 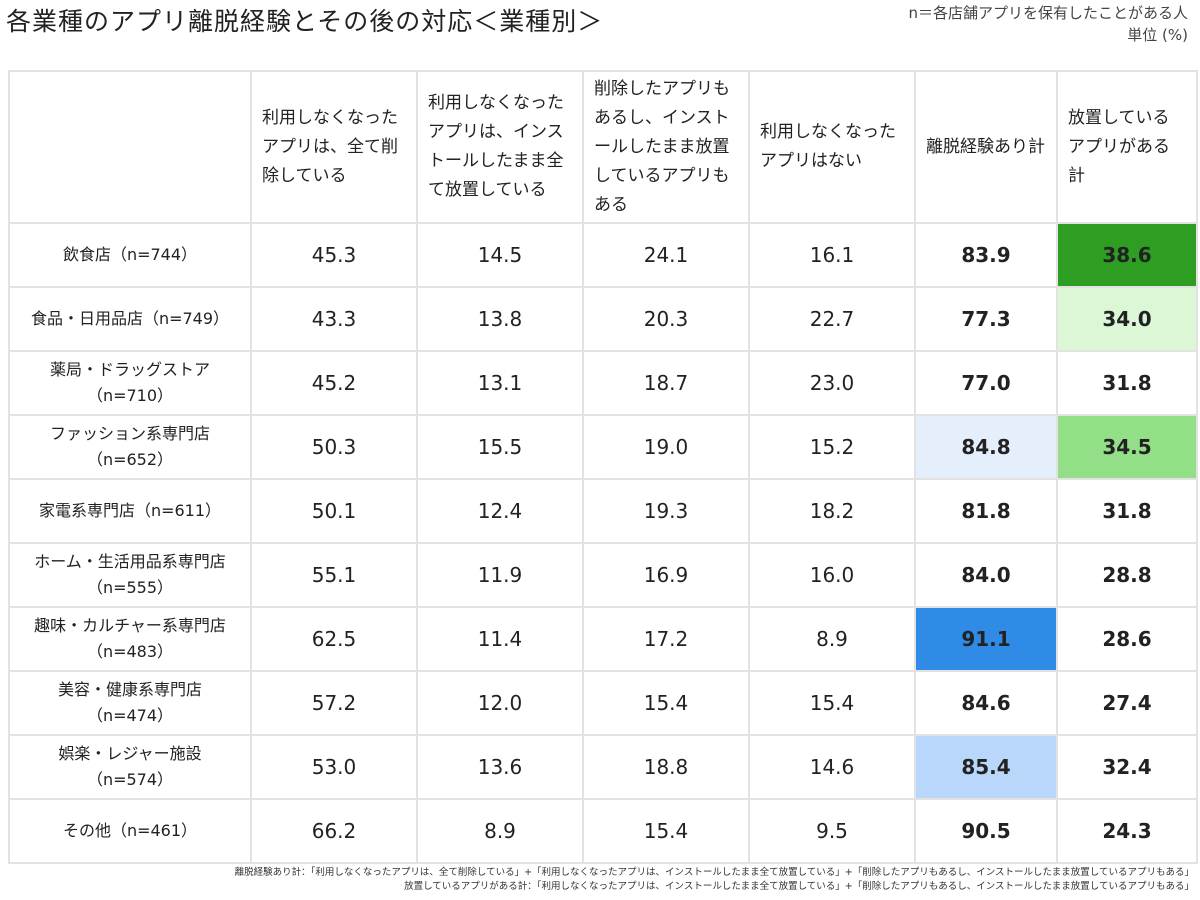 What do you see at coordinates (1127, 767) in the screenshot?
I see `cell: 32.4` at bounding box center [1127, 767].